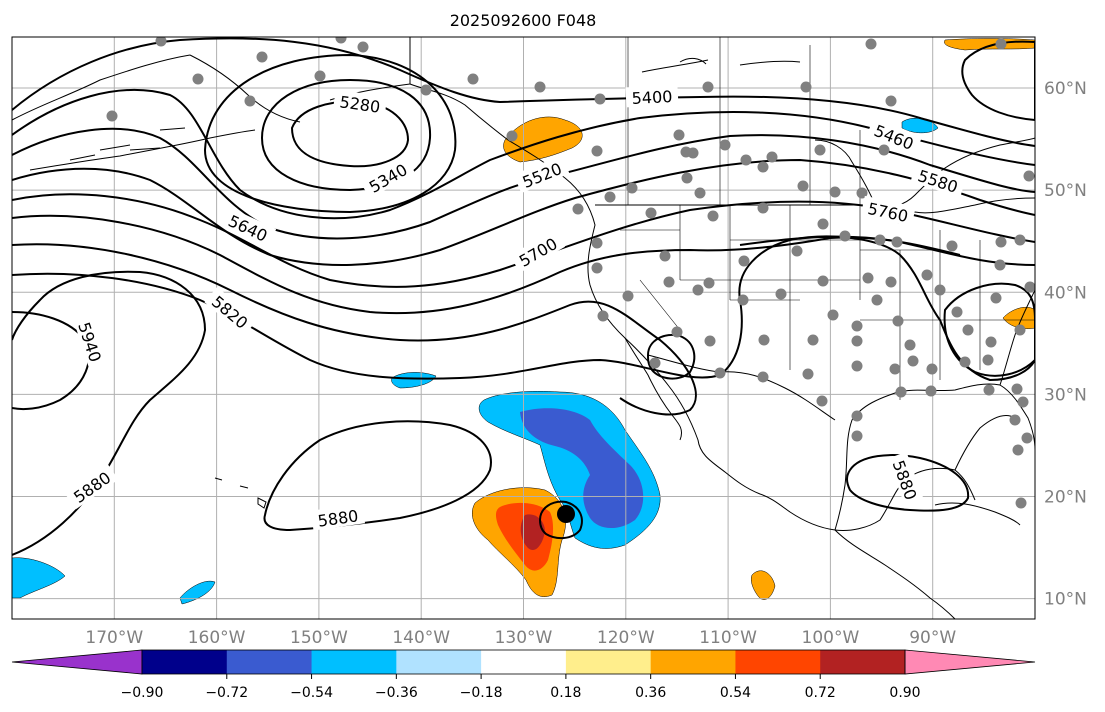 The width and height of the screenshot is (1105, 712). Describe the element at coordinates (39, 578) in the screenshot. I see `negative-anomaly-westedge` at that location.